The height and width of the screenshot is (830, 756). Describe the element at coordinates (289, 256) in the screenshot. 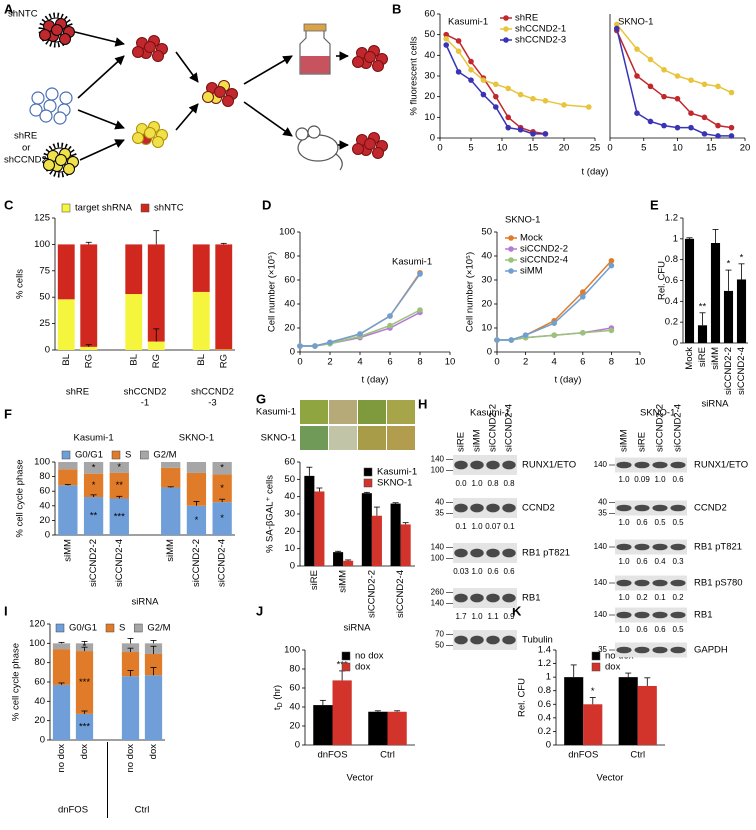

I see `y-tick-label: 80` at that location.